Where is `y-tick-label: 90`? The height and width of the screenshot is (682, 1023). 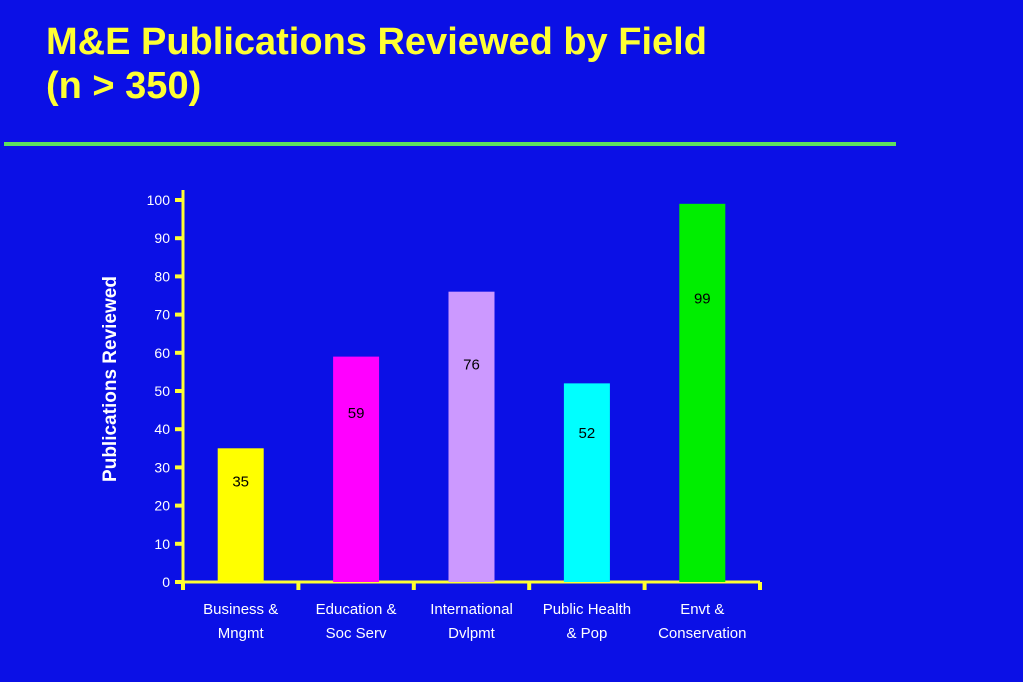 y-tick-label: 90 is located at coordinates (162, 238).